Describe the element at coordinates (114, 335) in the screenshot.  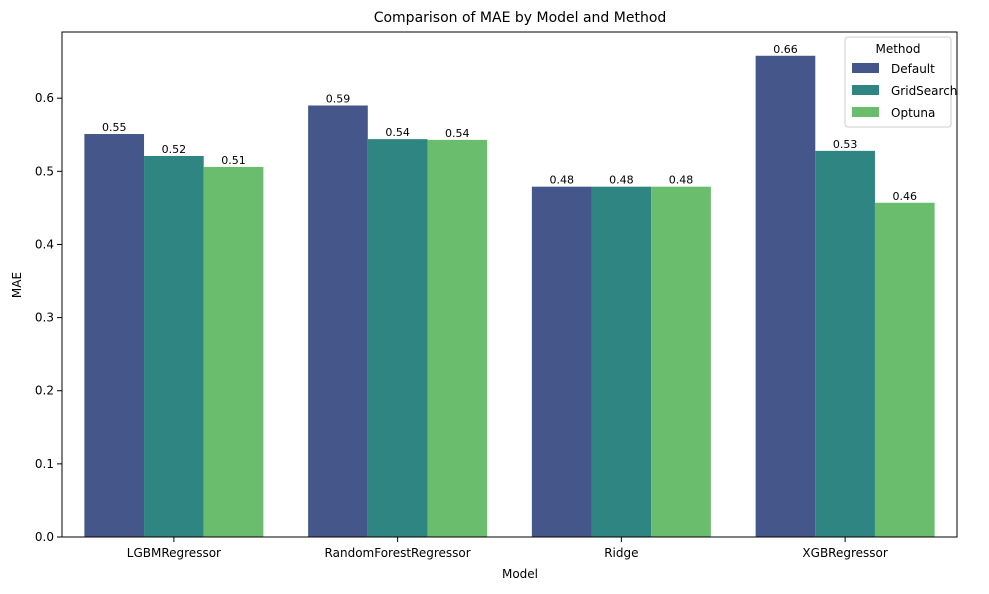
I see `bar-default-lgbmregressor` at that location.